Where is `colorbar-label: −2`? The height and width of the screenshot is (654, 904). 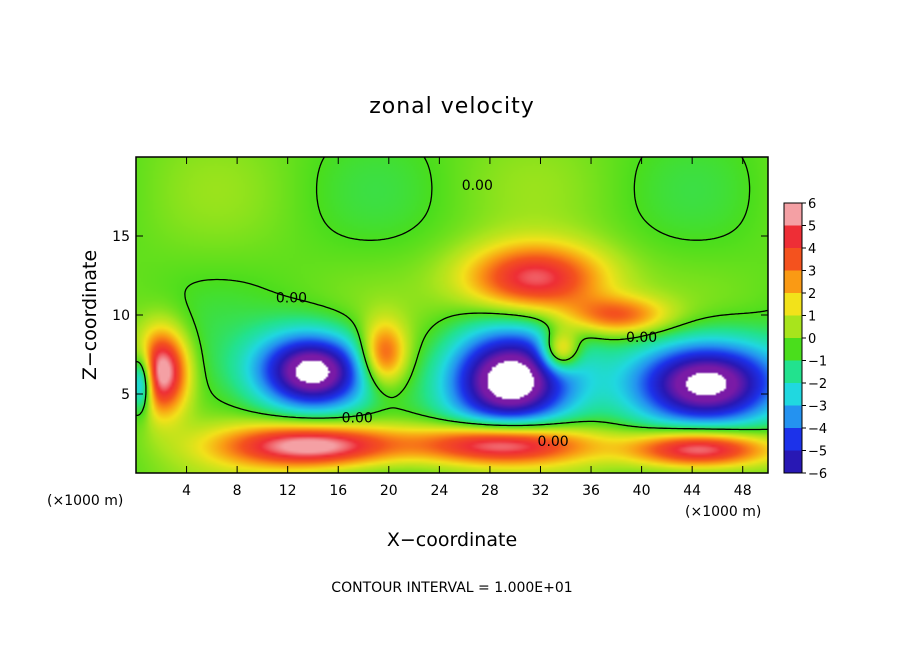 colorbar-label: −2 is located at coordinates (817, 384).